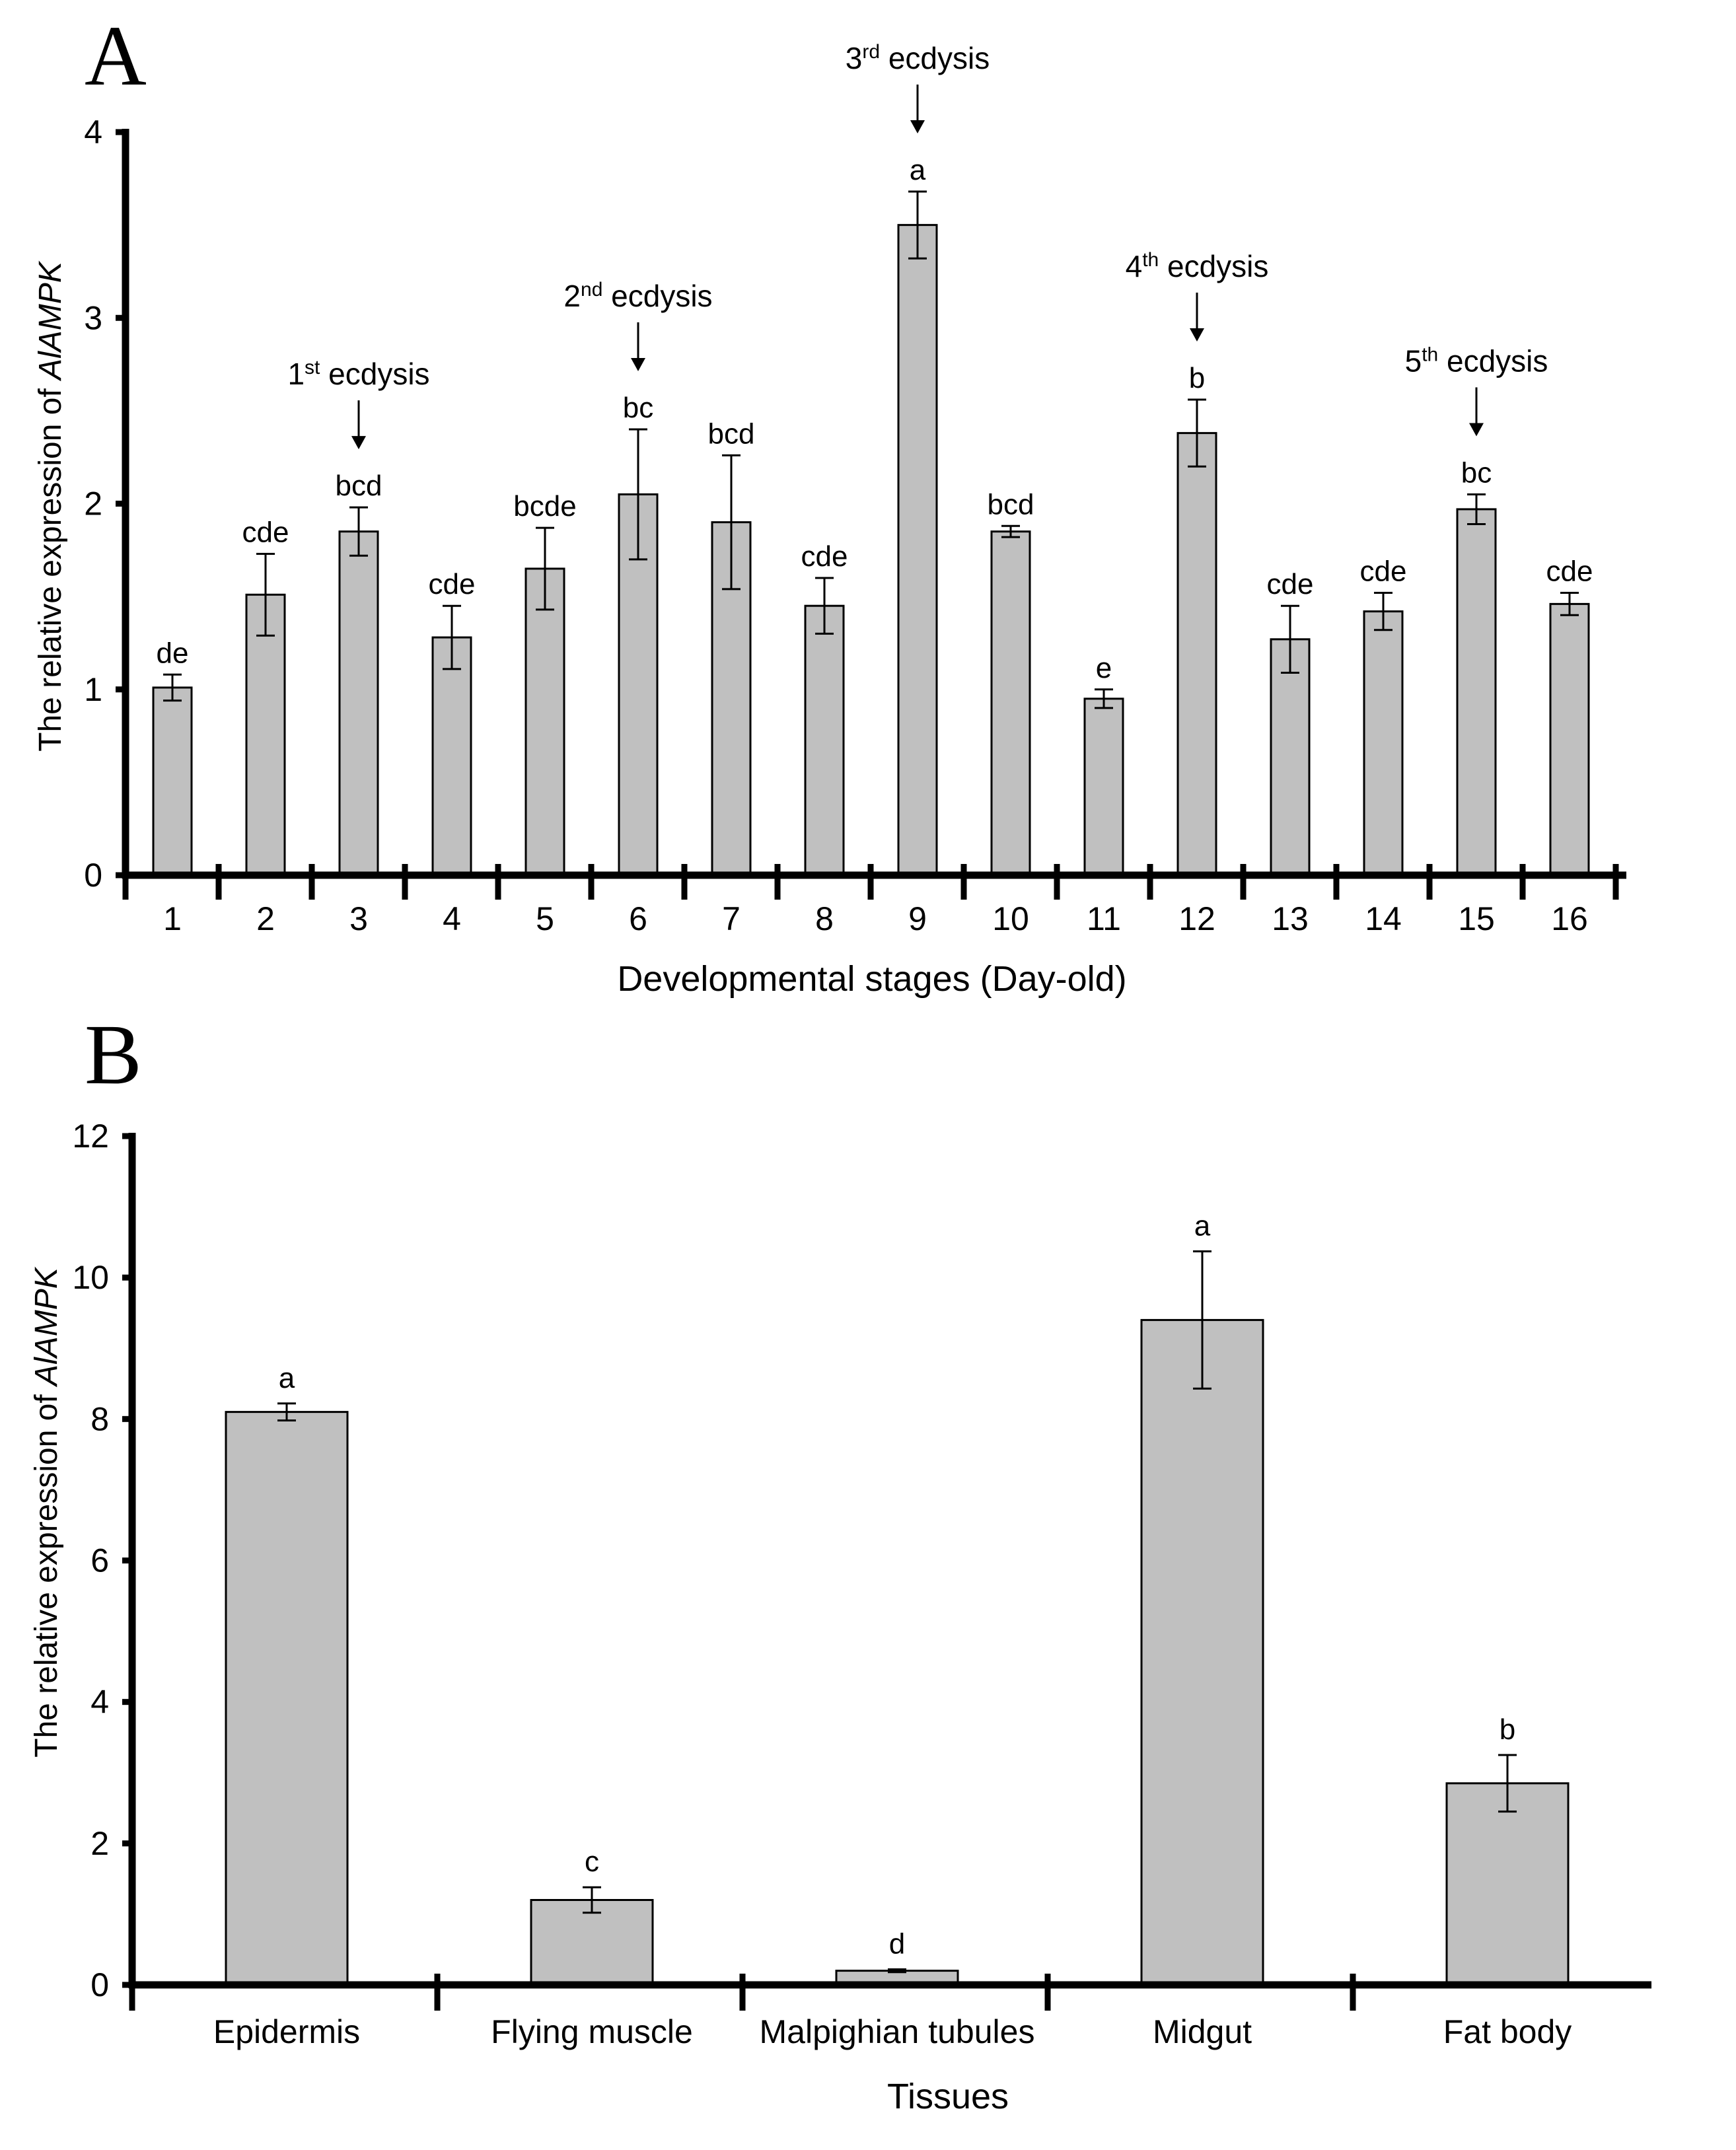  I want to click on panel-a-significance-label: de, so click(173, 653).